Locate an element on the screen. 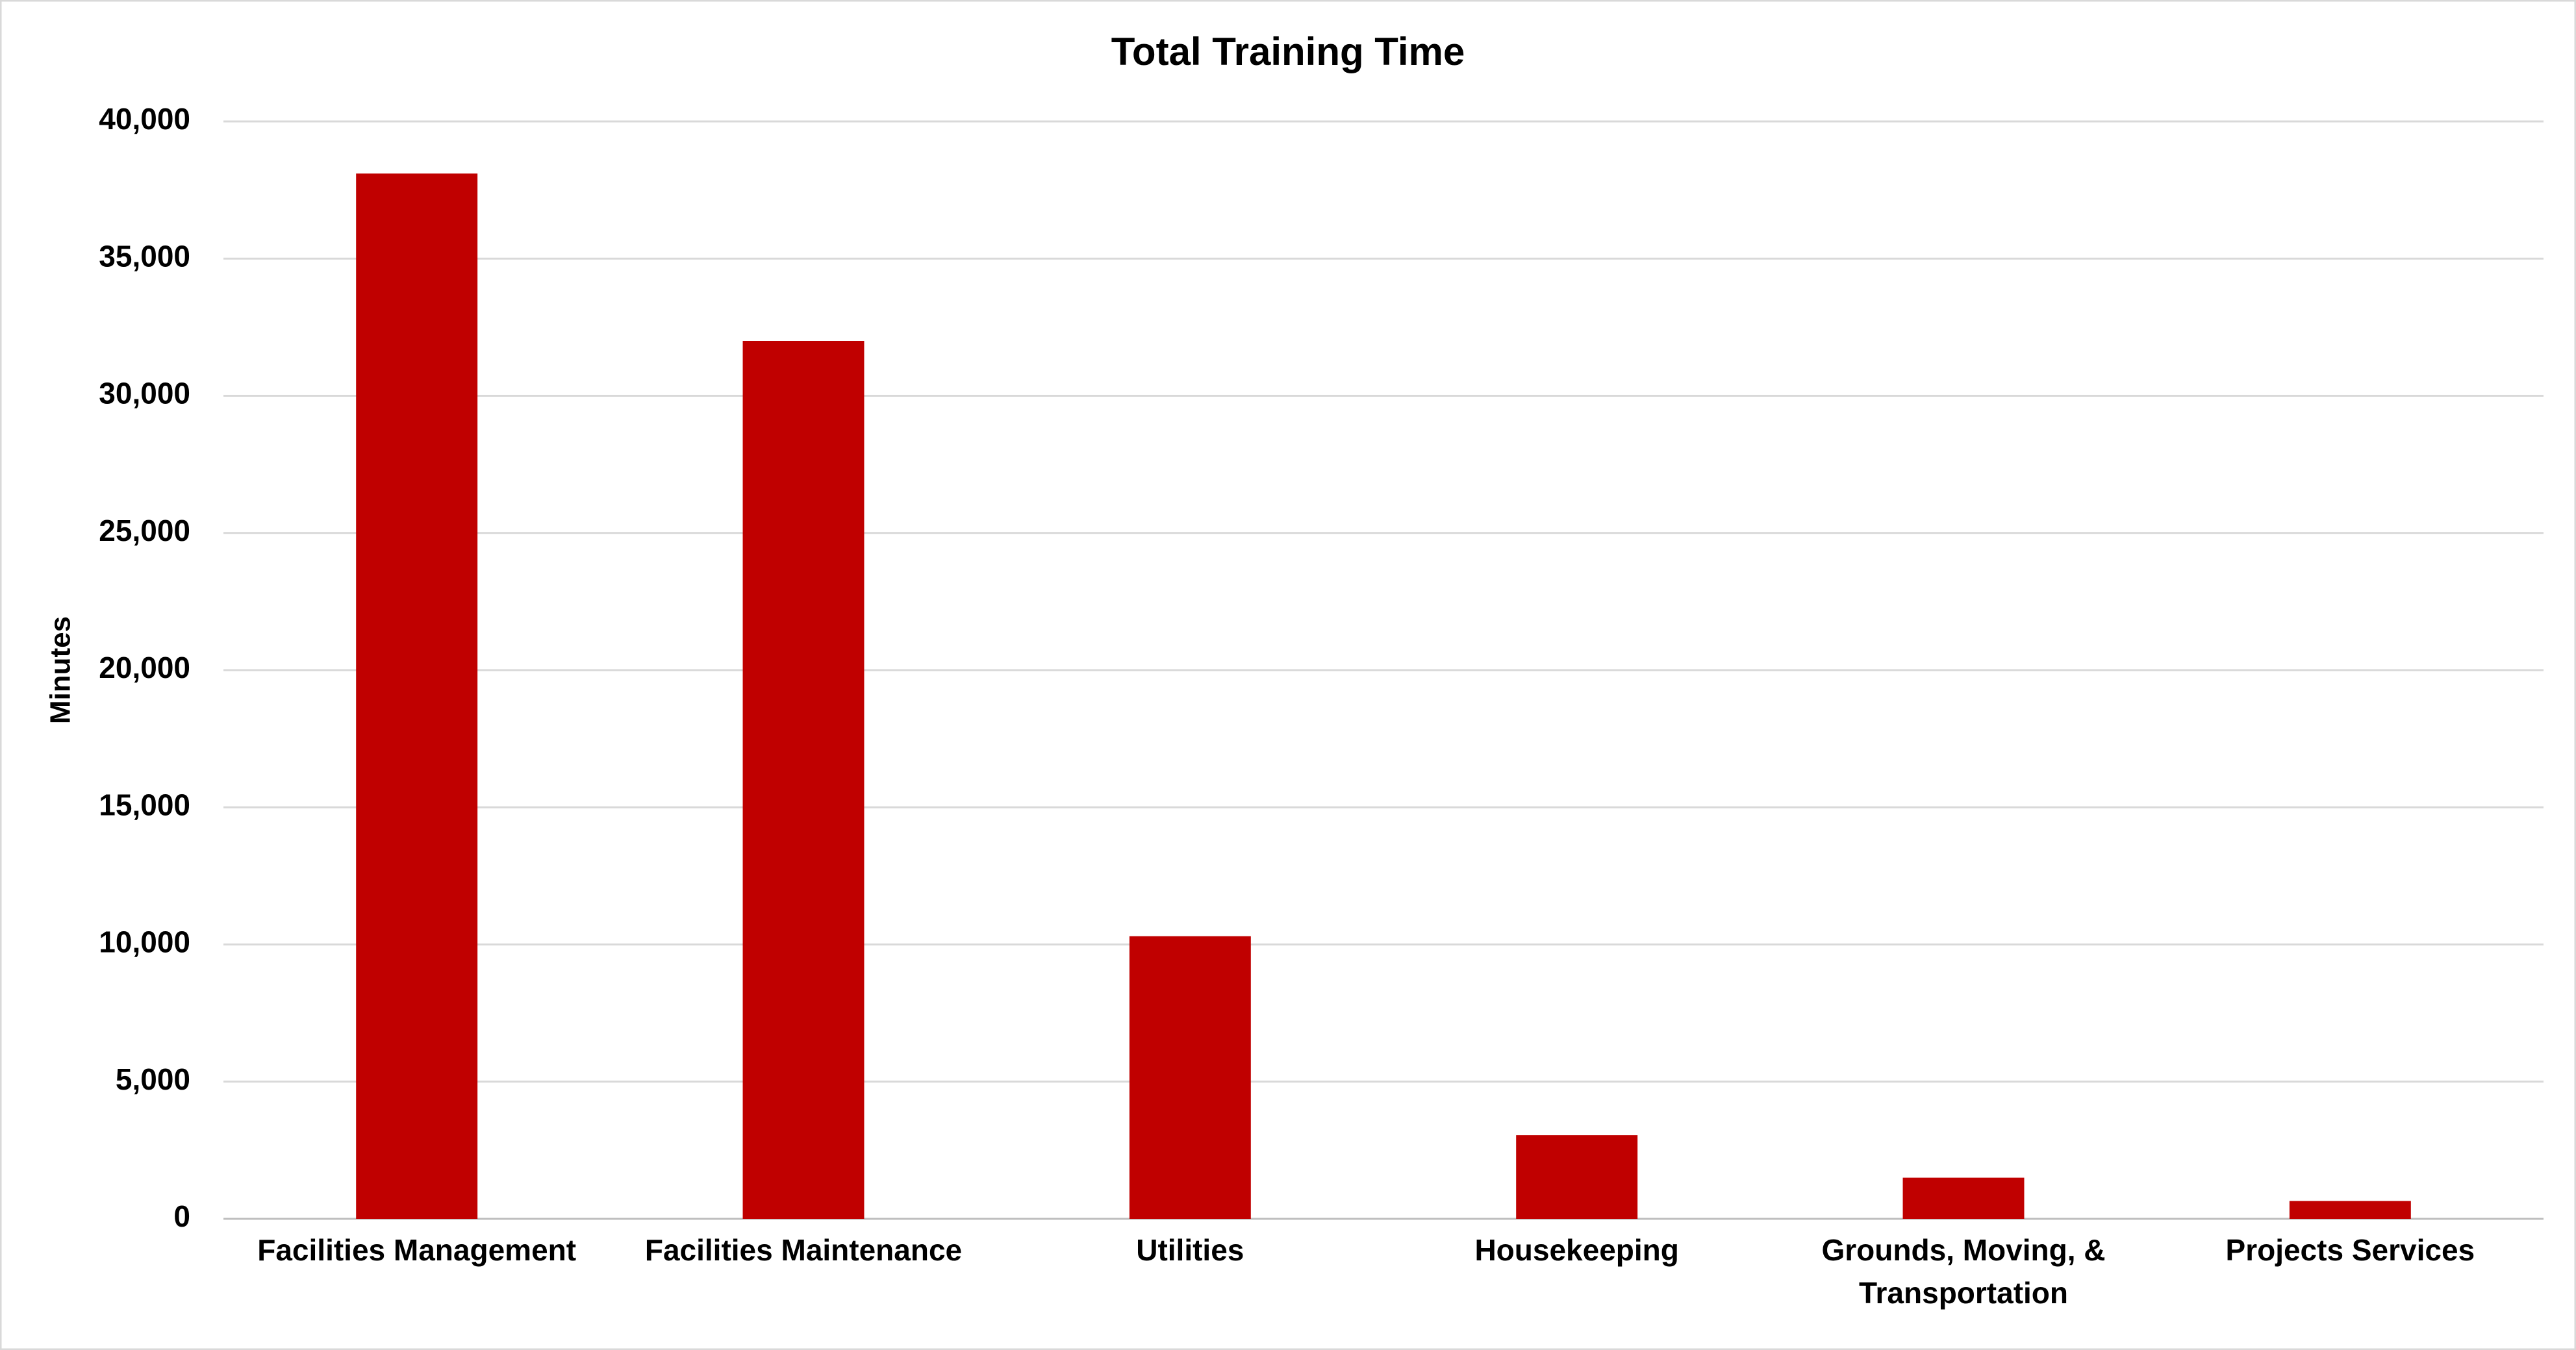 This screenshot has height=1350, width=2576. x-tick-label: Projects Services is located at coordinates (2350, 1250).